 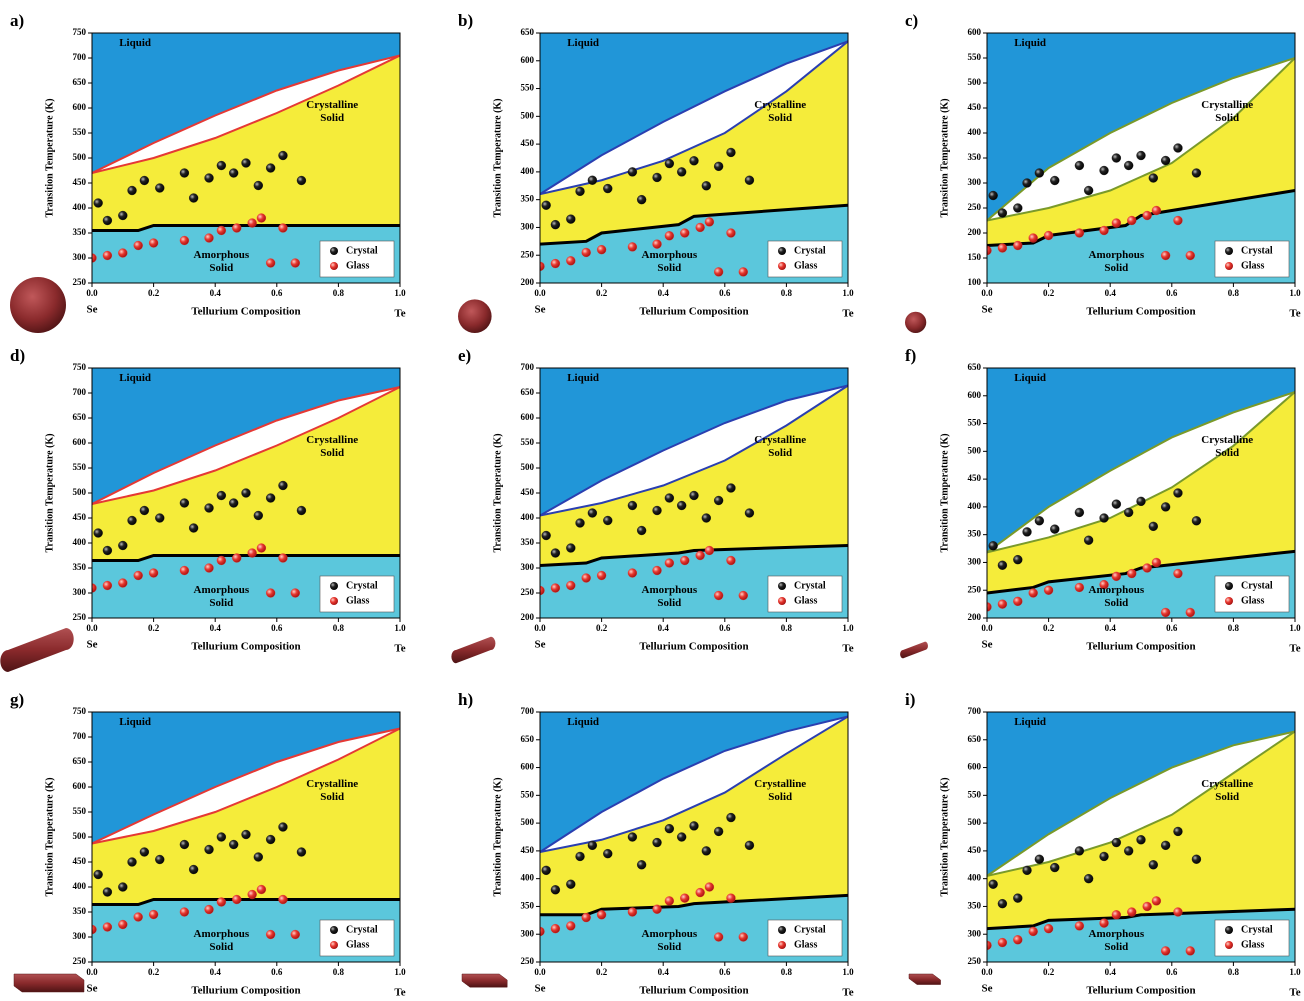 What do you see at coordinates (357, 938) in the screenshot?
I see `legend-box` at bounding box center [357, 938].